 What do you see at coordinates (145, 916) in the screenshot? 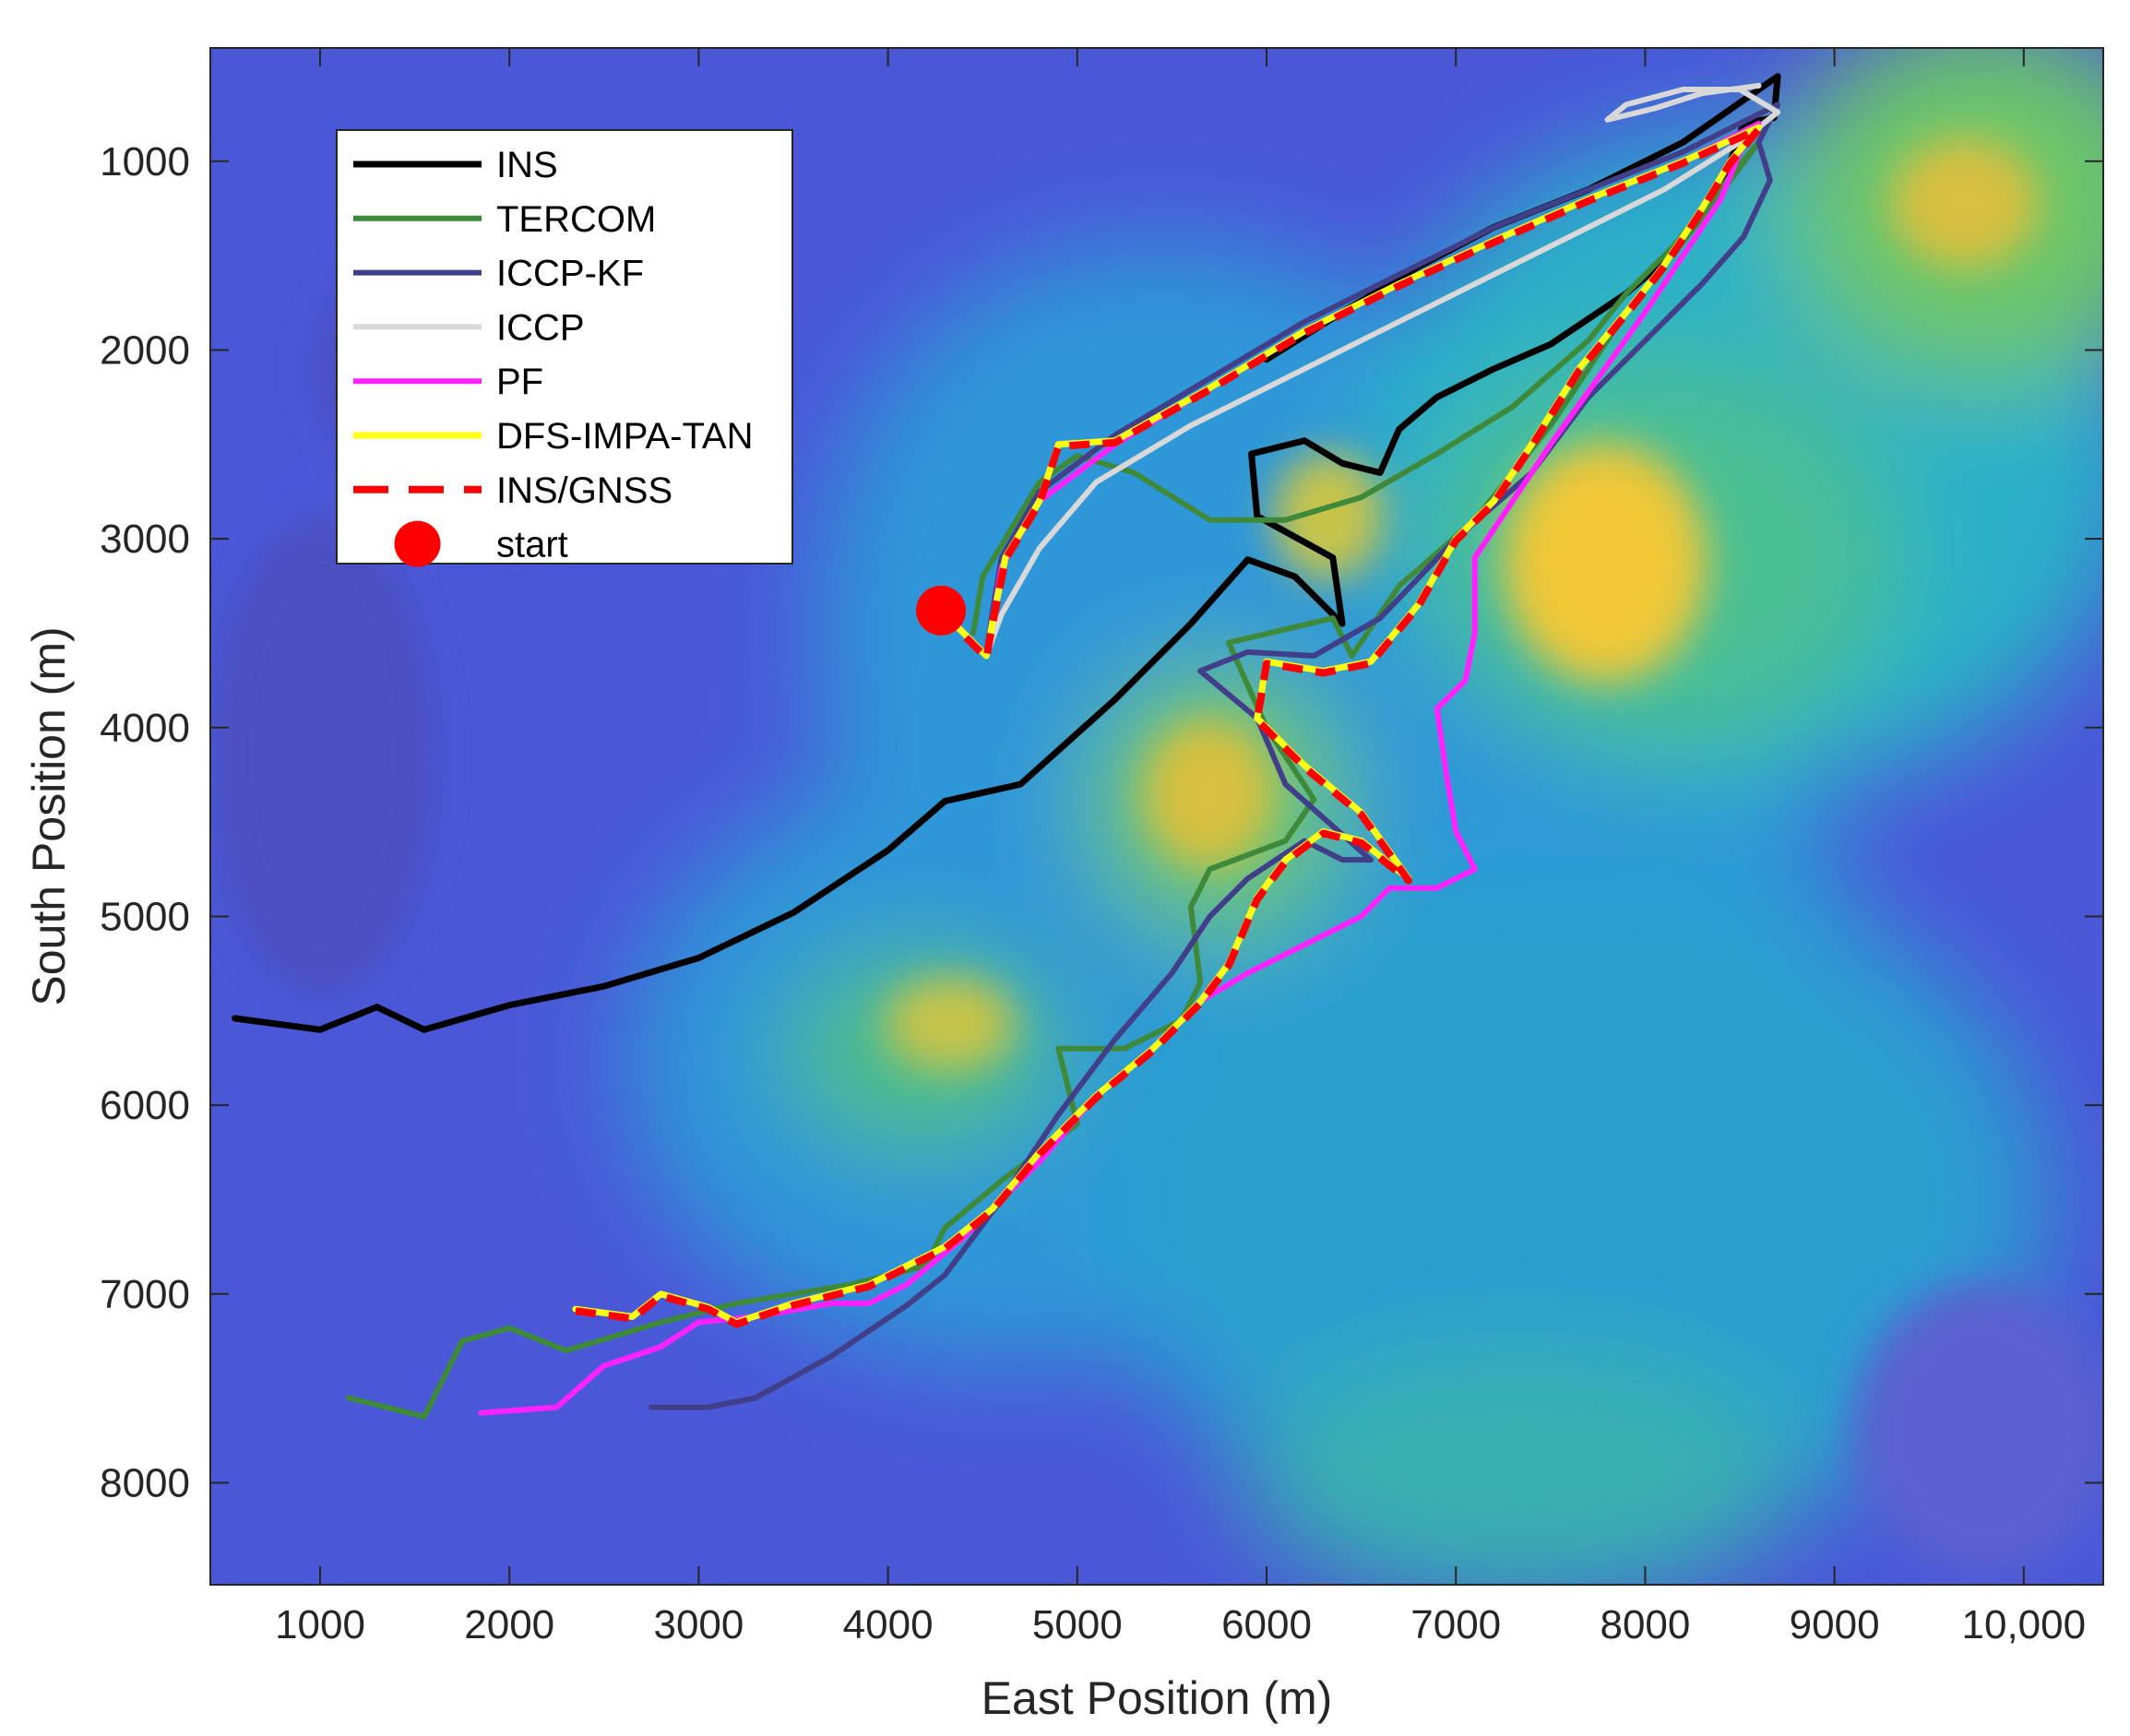
I see `y-tick-label: 5000` at bounding box center [145, 916].